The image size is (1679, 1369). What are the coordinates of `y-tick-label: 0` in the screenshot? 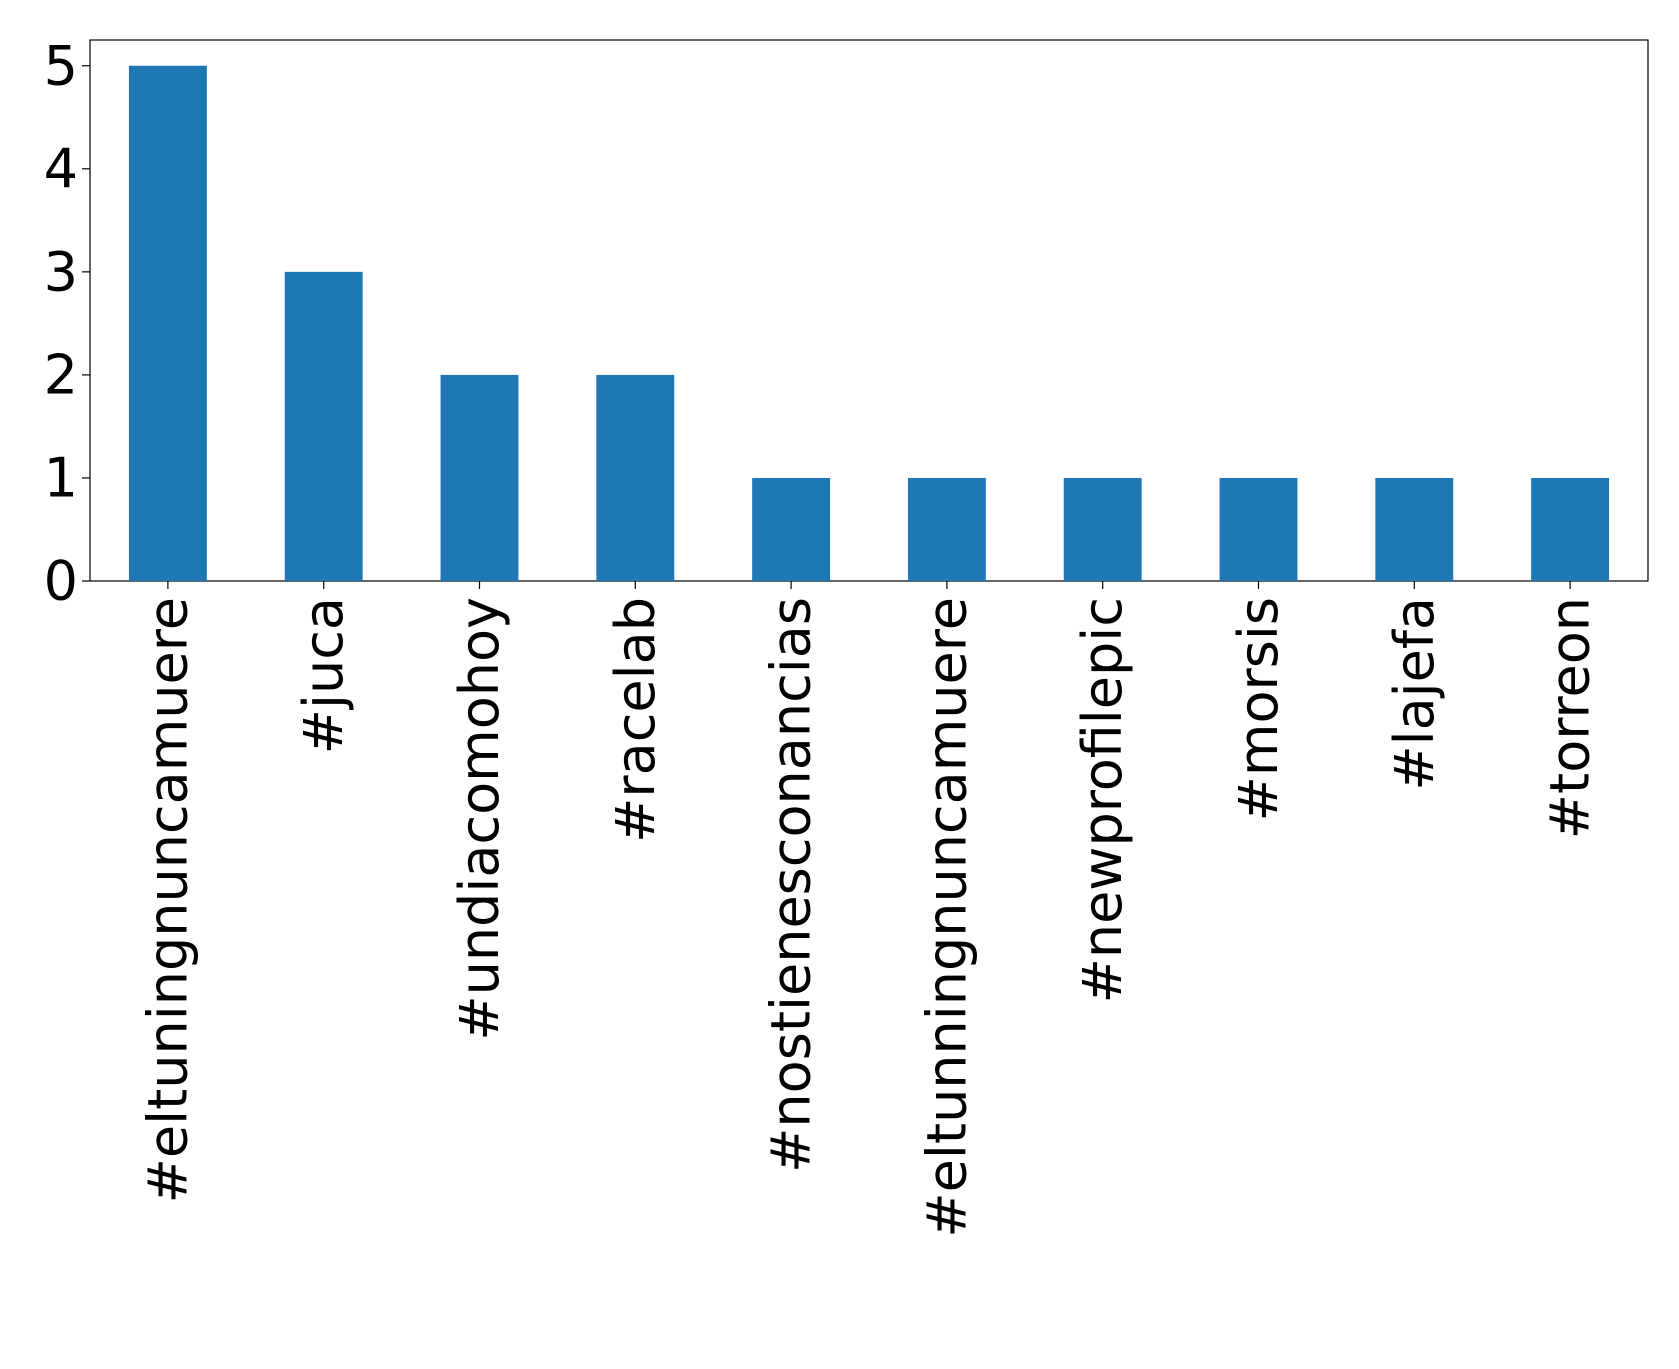 It's located at (61, 581).